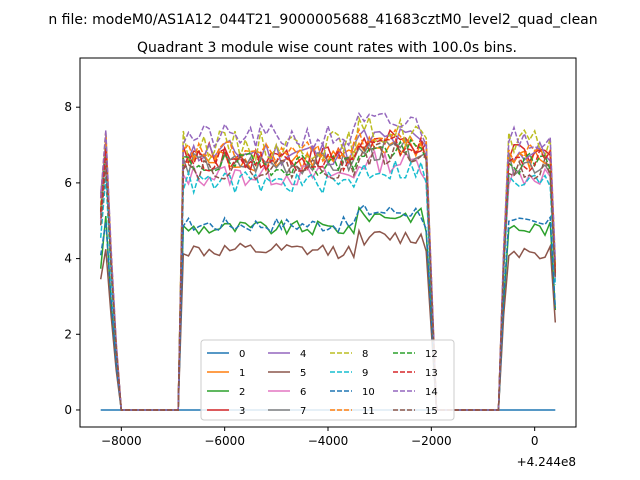  What do you see at coordinates (242, 411) in the screenshot?
I see `legend-label-3: 3` at bounding box center [242, 411].